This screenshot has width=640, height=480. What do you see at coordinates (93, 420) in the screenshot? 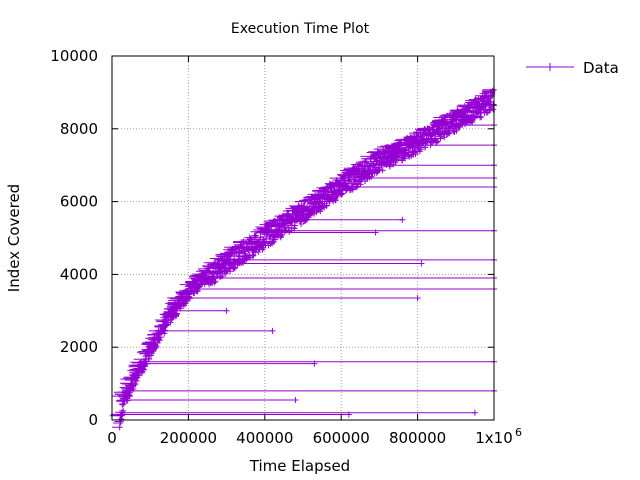
I see `y-tick-label: 0` at bounding box center [93, 420].